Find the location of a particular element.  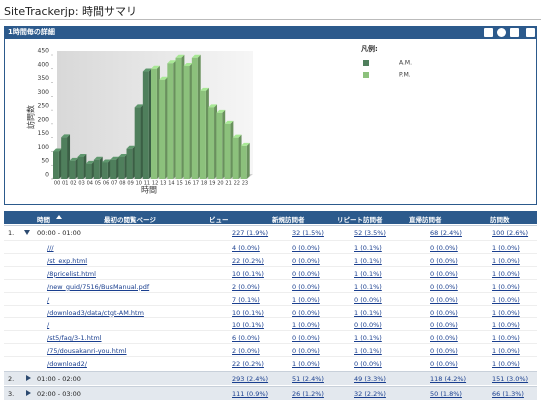

value-cell: 32 (2.2%) is located at coordinates (370, 394).